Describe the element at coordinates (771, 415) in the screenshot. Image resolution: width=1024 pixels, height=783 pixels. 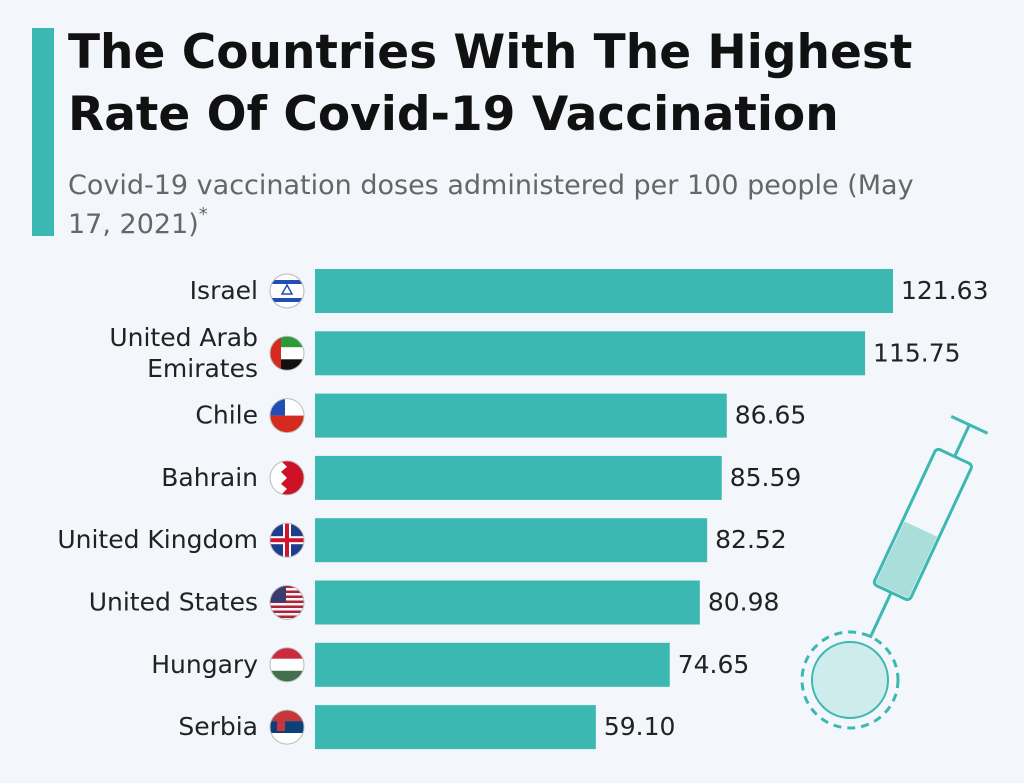
I see `value-label: 86.65` at that location.